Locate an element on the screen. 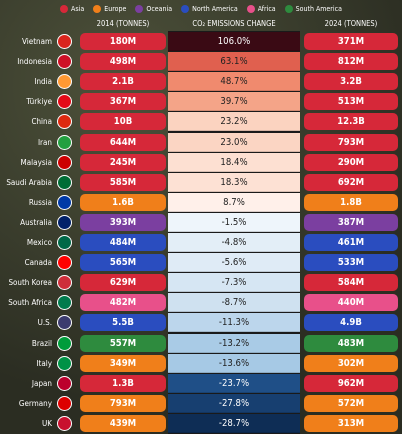 The width and height of the screenshot is (402, 434). emissions-2014: 793M is located at coordinates (123, 403).